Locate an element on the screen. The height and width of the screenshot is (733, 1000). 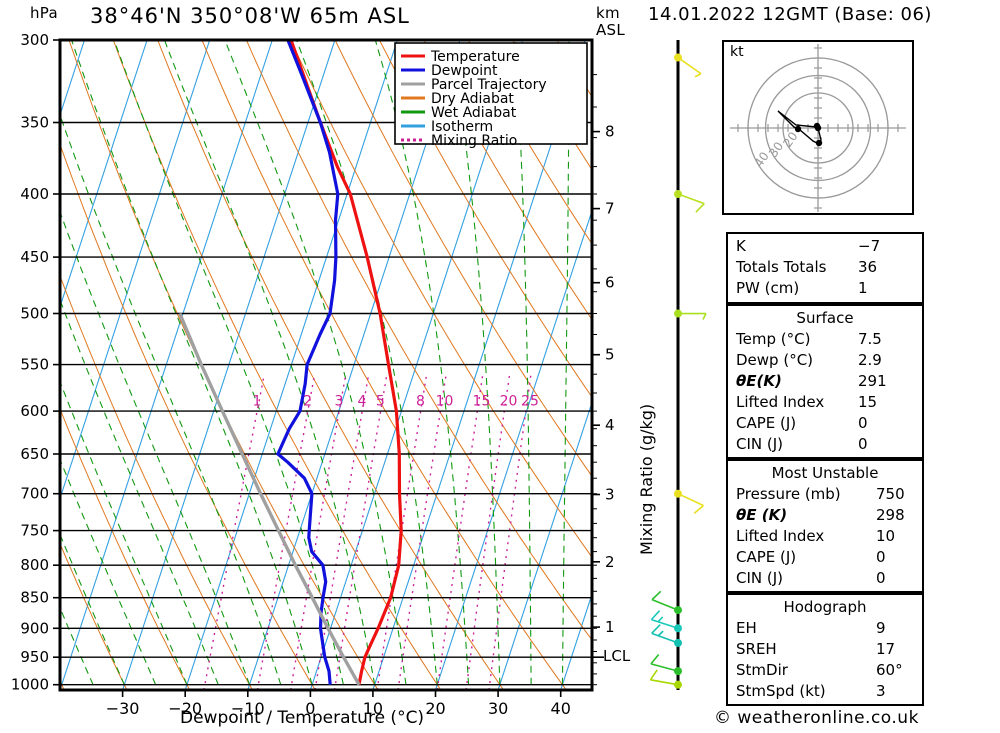
pressure-tick-label: 500 is located at coordinates (34, 314).